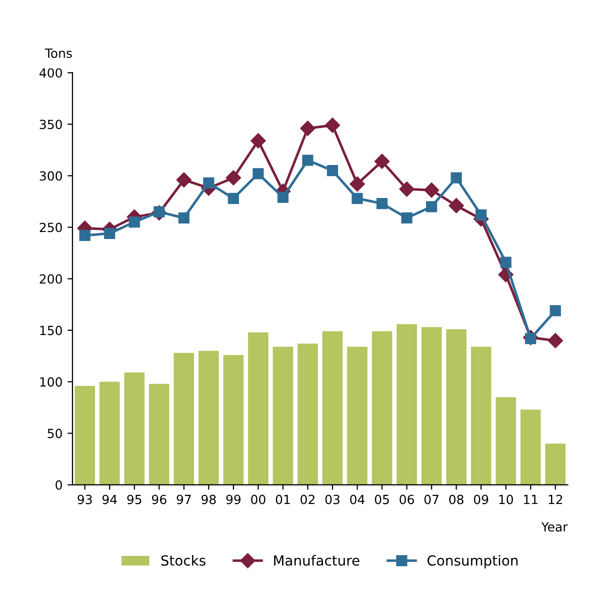  What do you see at coordinates (183, 499) in the screenshot?
I see `x-tick-label: 97` at bounding box center [183, 499].